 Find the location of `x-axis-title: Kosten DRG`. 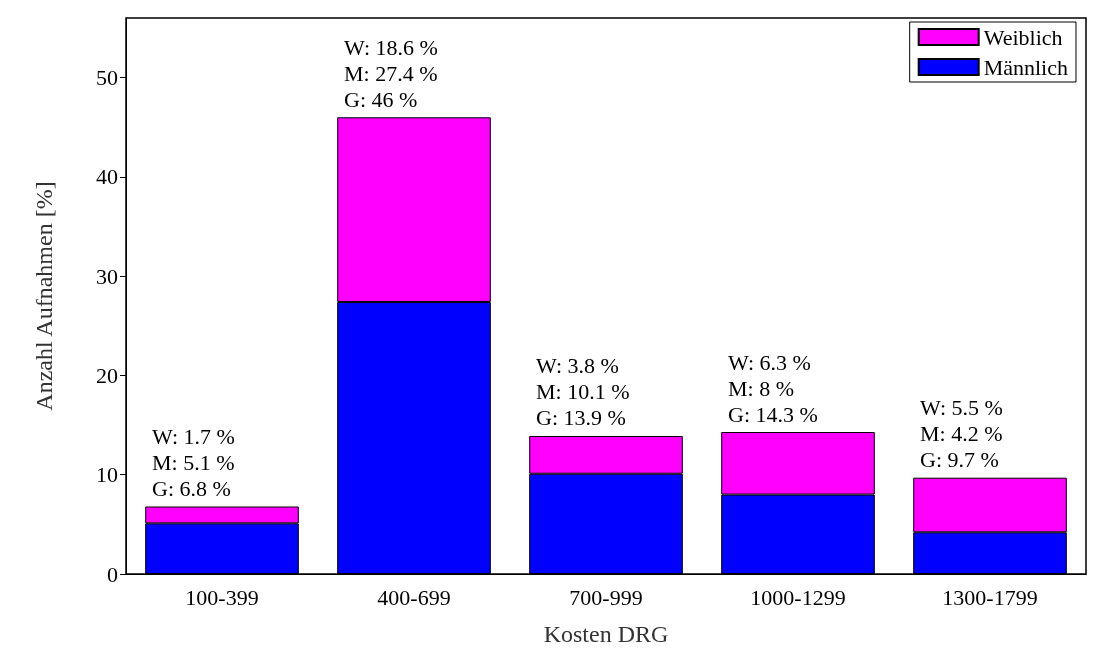

x-axis-title: Kosten DRG is located at coordinates (606, 634).